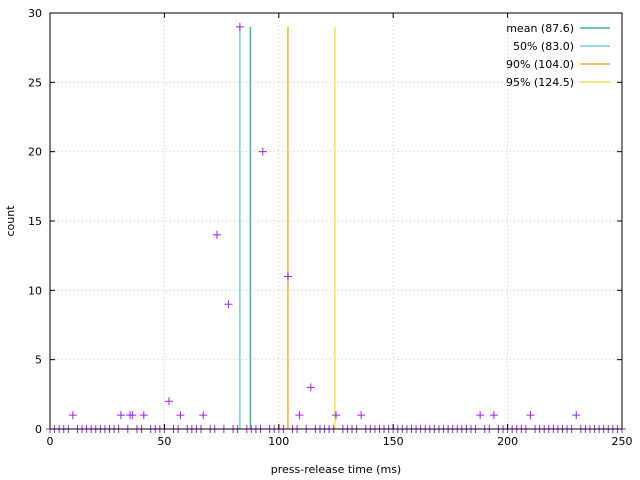  Describe the element at coordinates (543, 46) in the screenshot. I see `legend-label: 50% (83.0)` at that location.